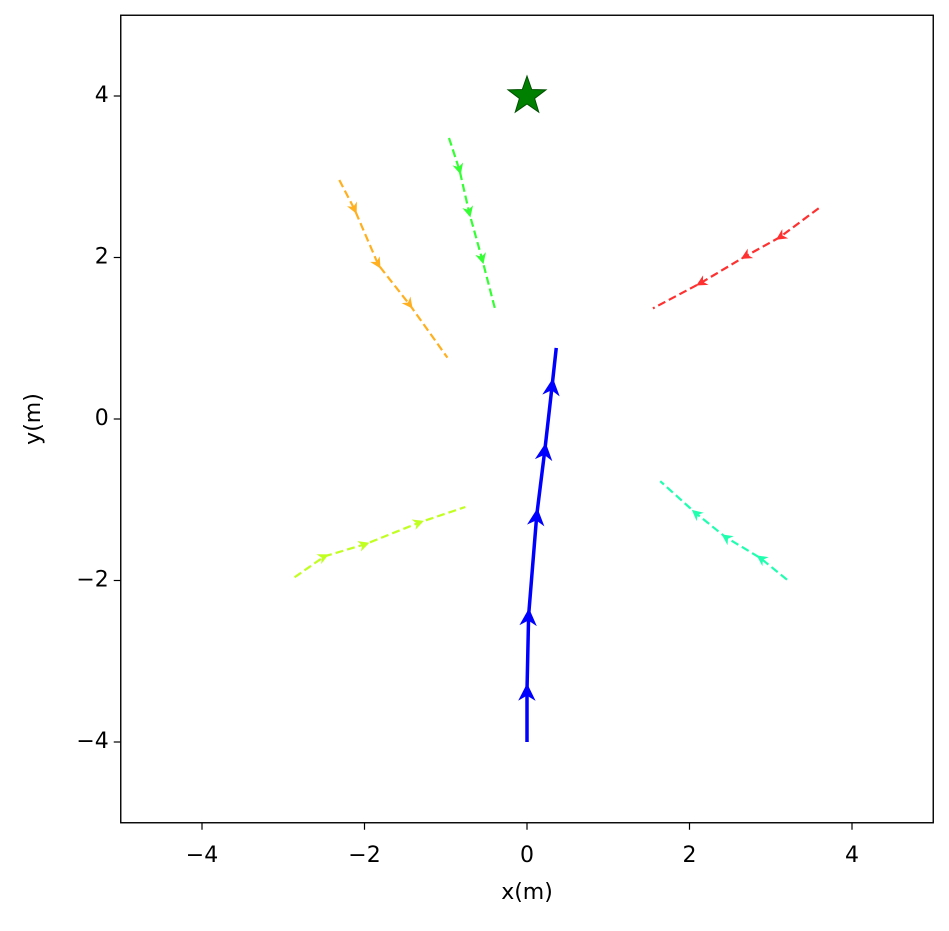  I want to click on y-tick-label: 2, so click(102, 257).